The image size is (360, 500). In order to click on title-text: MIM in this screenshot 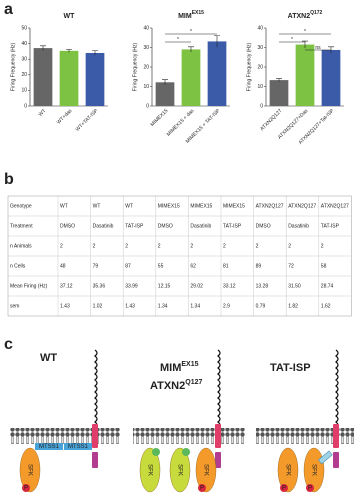, I will do `click(185, 16)`.